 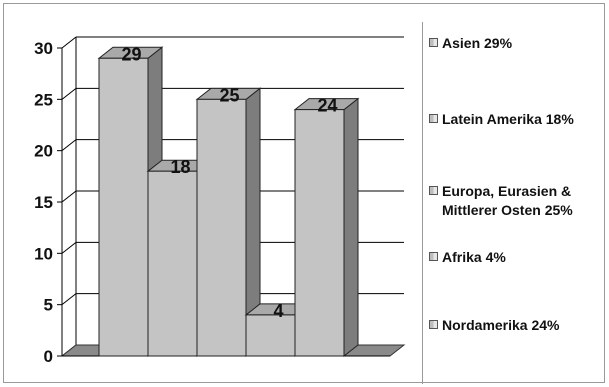 What do you see at coordinates (48, 305) in the screenshot?
I see `y-tick-label: 5` at bounding box center [48, 305].